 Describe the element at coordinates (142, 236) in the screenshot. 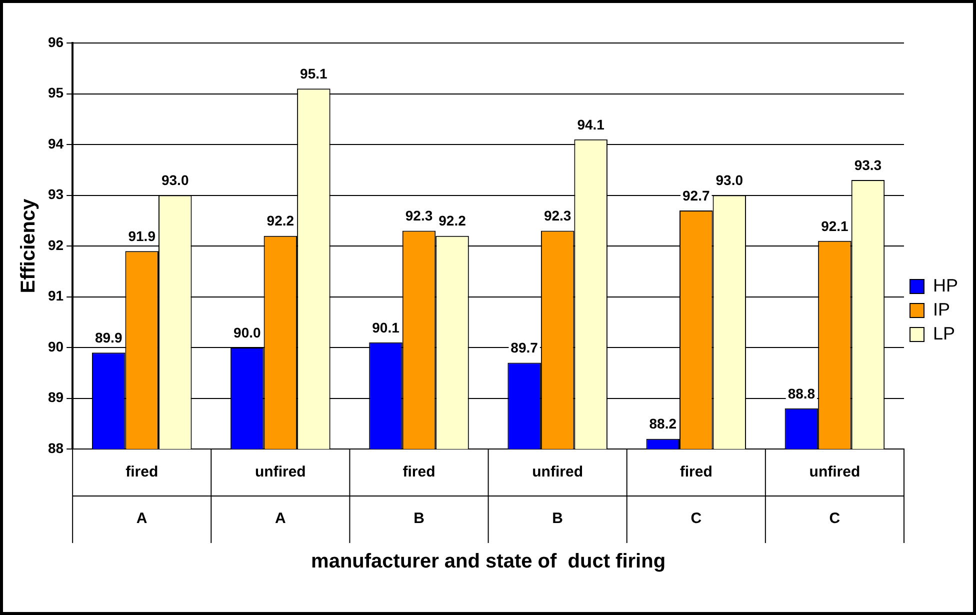

I see `data-label: 91.9` at that location.